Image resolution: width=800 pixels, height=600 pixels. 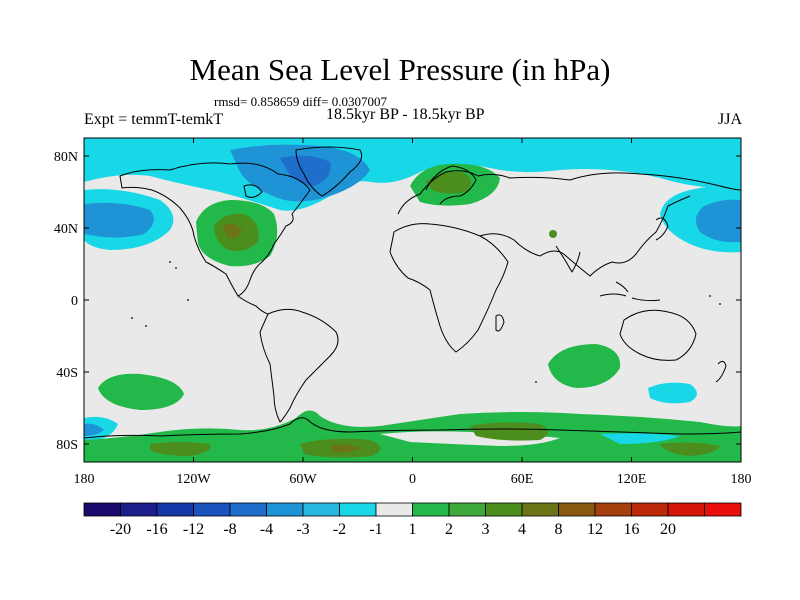 What do you see at coordinates (266, 529) in the screenshot?
I see `colorbar-label: -4` at bounding box center [266, 529].